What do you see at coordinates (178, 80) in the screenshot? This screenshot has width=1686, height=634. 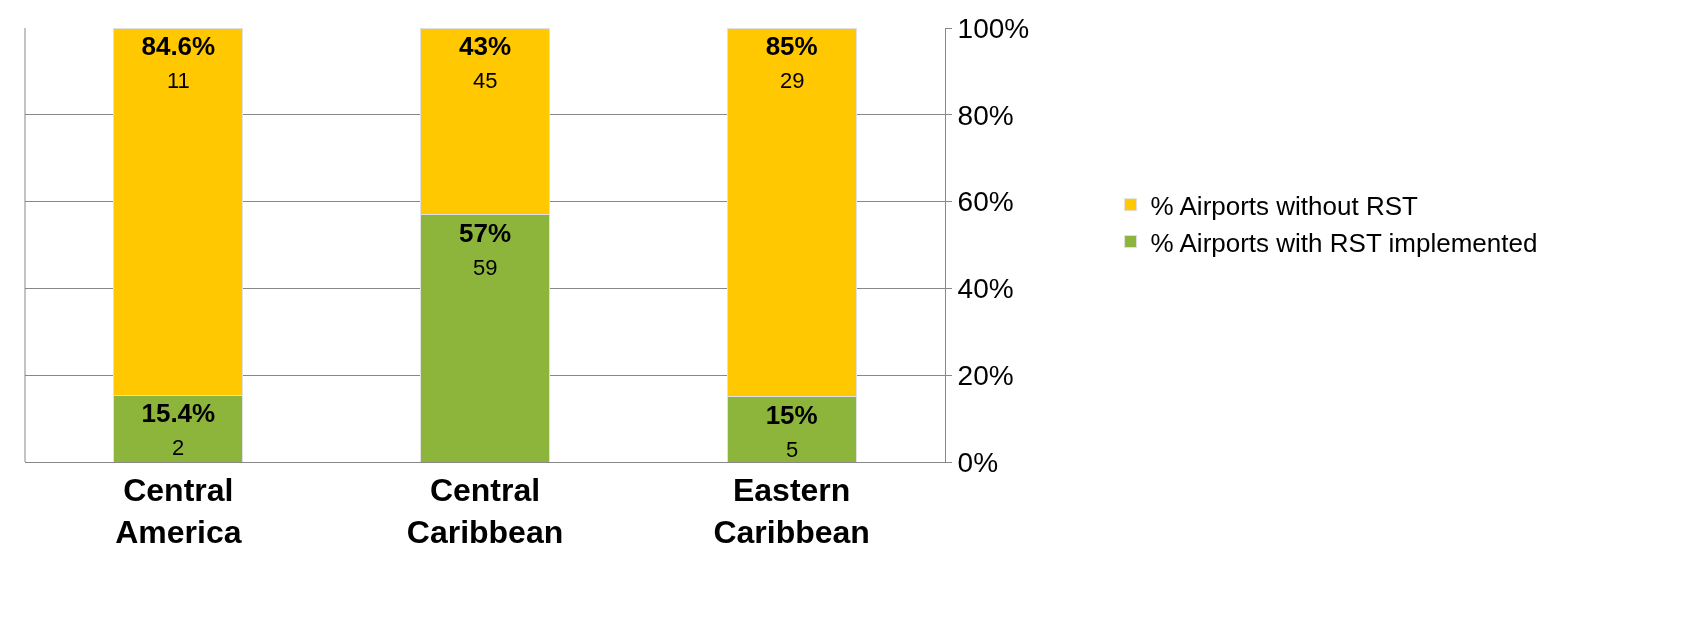 I see `annotation: 11` at bounding box center [178, 80].